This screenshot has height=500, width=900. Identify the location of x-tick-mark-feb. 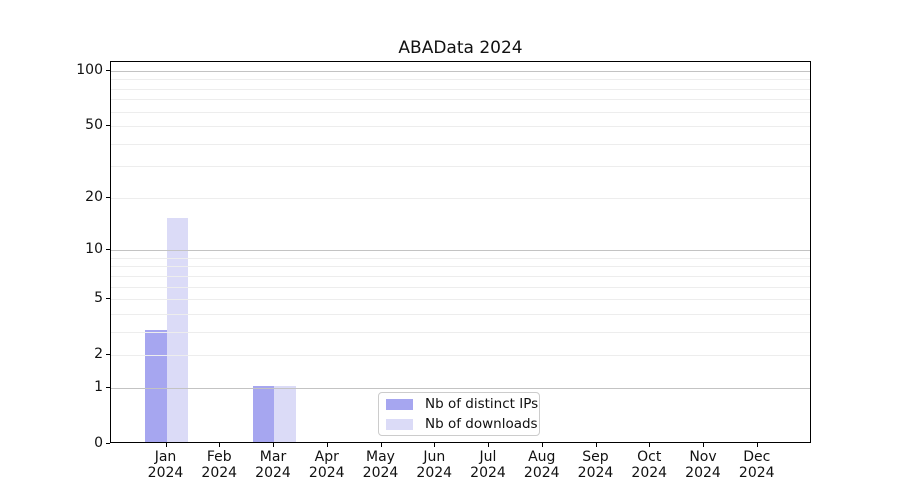
(220, 445).